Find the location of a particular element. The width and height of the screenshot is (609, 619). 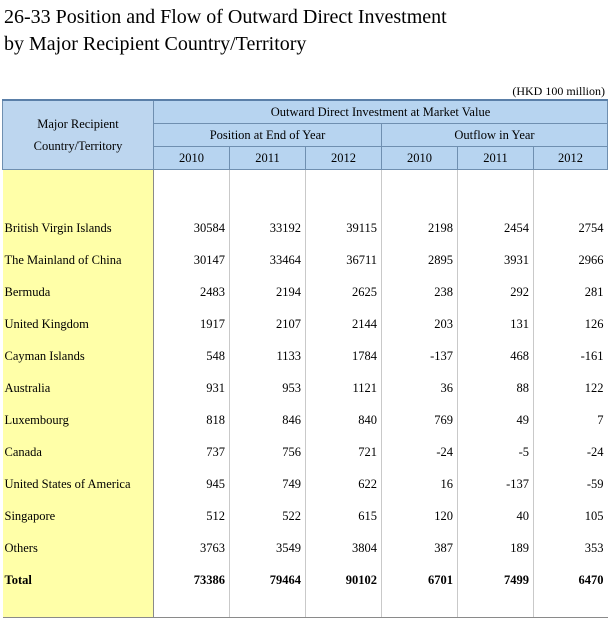

total-label: Total is located at coordinates (78, 580).